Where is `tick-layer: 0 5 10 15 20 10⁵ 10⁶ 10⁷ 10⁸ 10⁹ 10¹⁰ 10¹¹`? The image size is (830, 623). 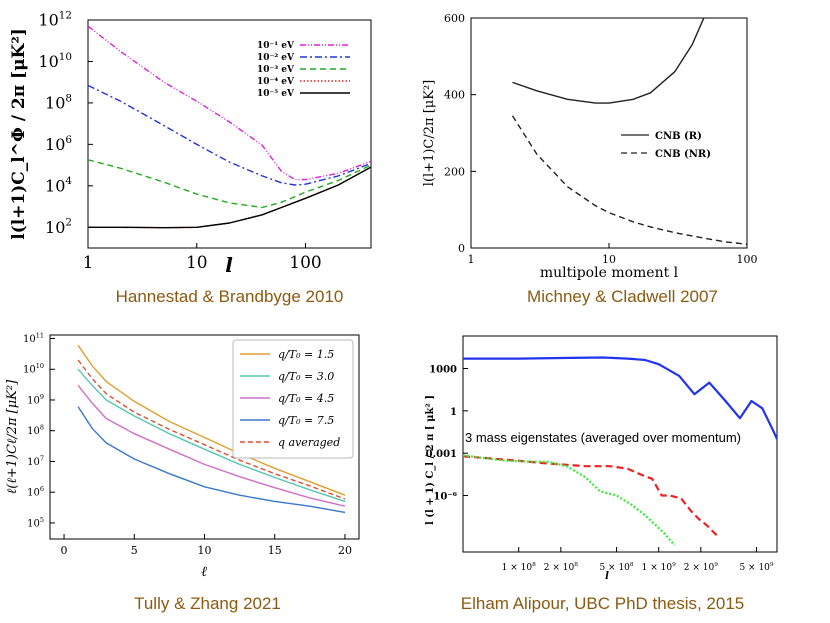 tick-layer: 0 5 10 15 20 10⁵ 10⁶ 10⁷ 10⁸ 10⁹ 10¹⁰ 10¹¹ is located at coordinates (187, 444).